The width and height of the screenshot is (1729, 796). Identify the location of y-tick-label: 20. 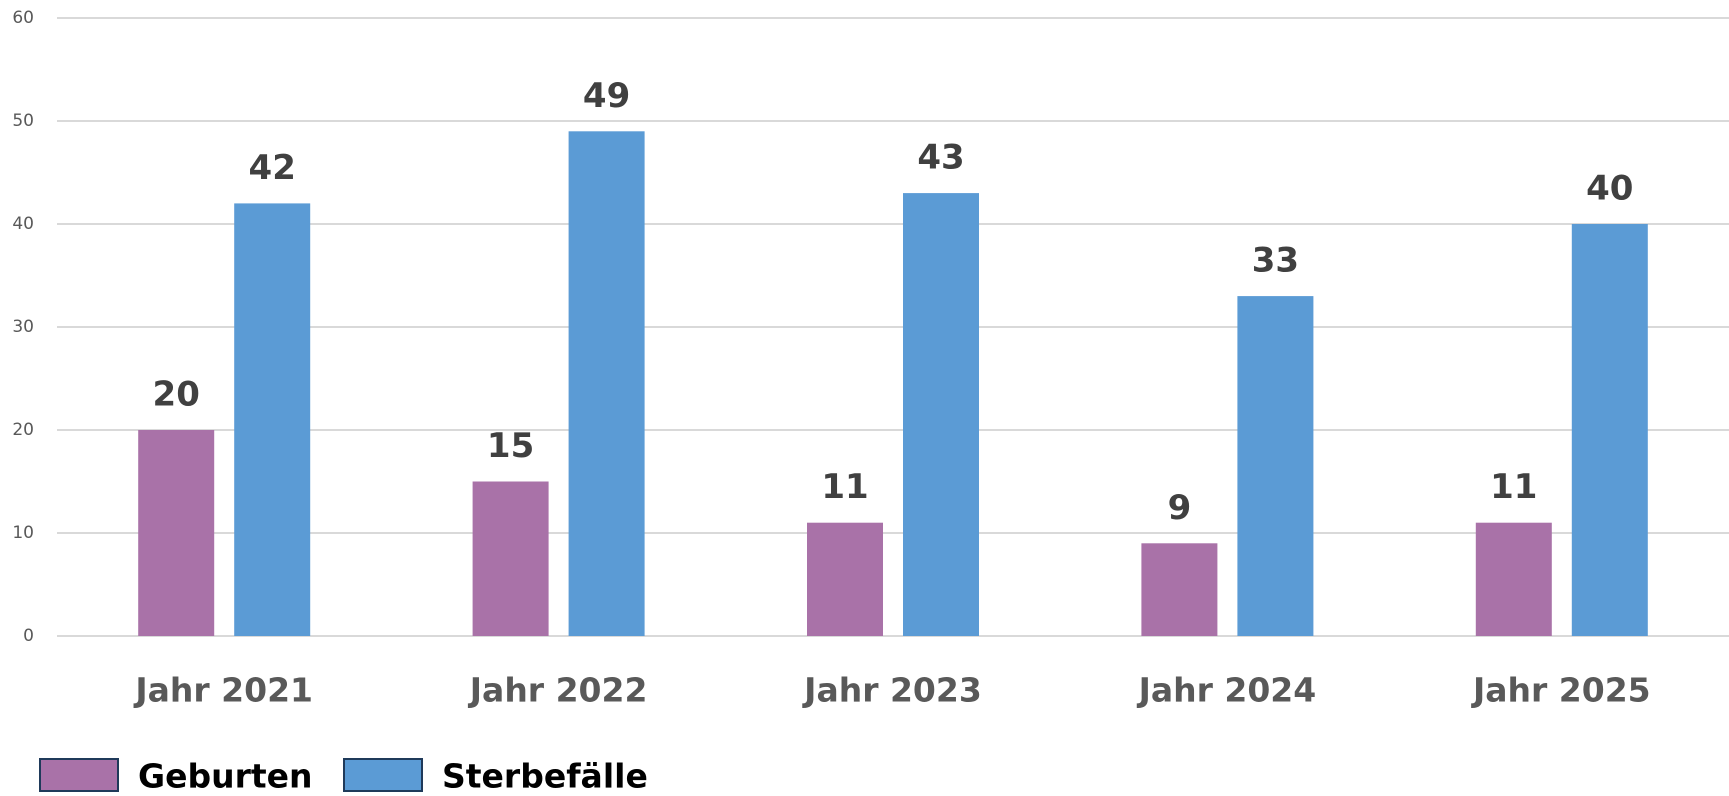
(23, 430).